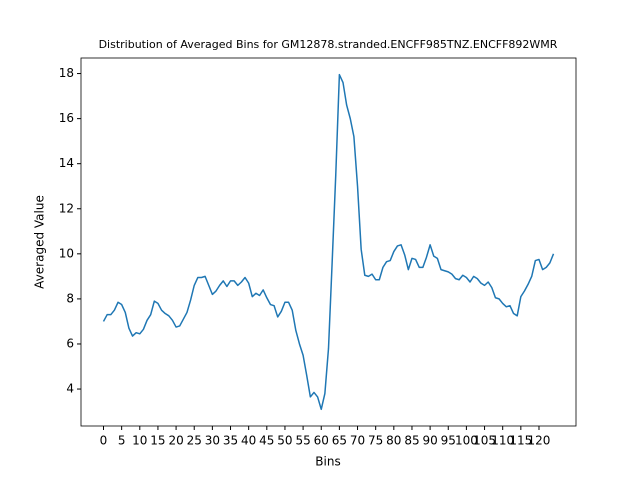 The image size is (640, 480). I want to click on y-tick-label: 10, so click(66, 253).